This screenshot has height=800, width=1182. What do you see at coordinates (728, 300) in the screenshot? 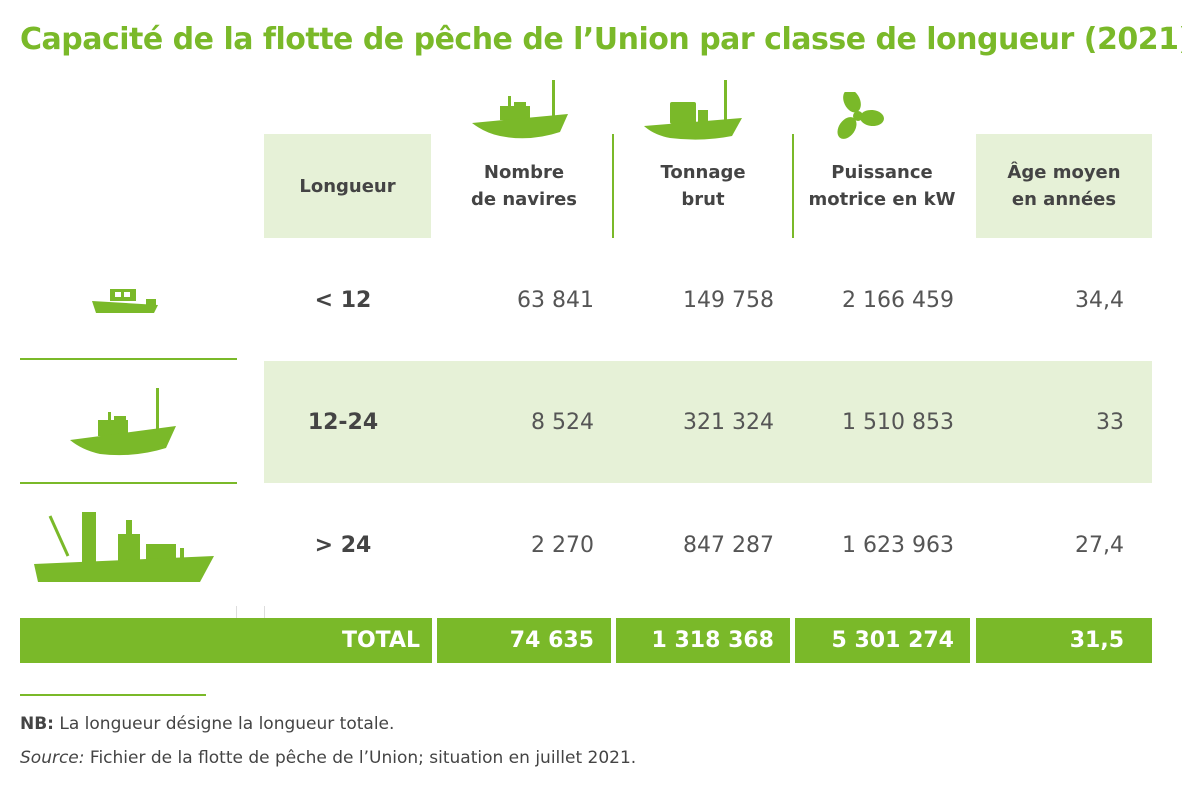
I see `row-tonnage: 149 758` at bounding box center [728, 300].